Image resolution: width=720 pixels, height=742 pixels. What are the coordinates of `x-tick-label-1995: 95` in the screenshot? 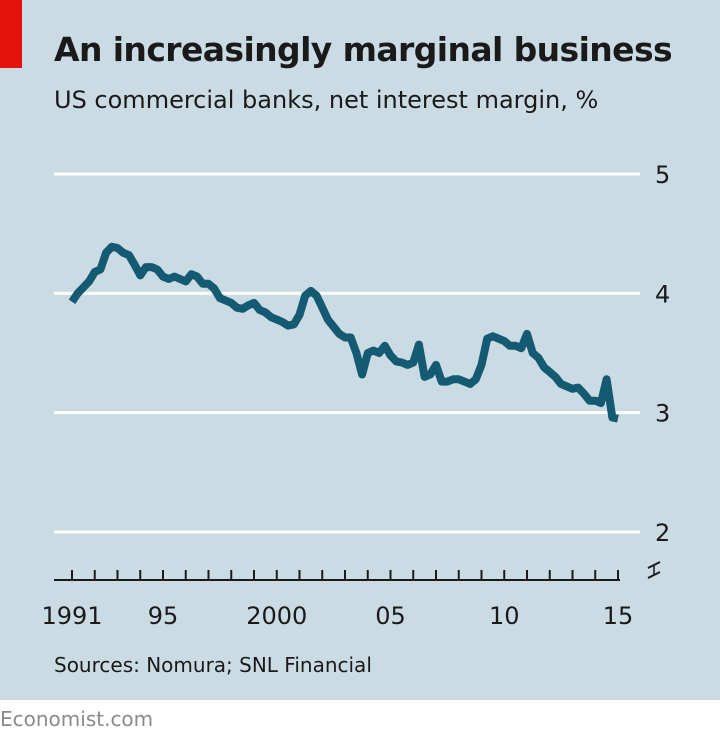 It's located at (163, 616).